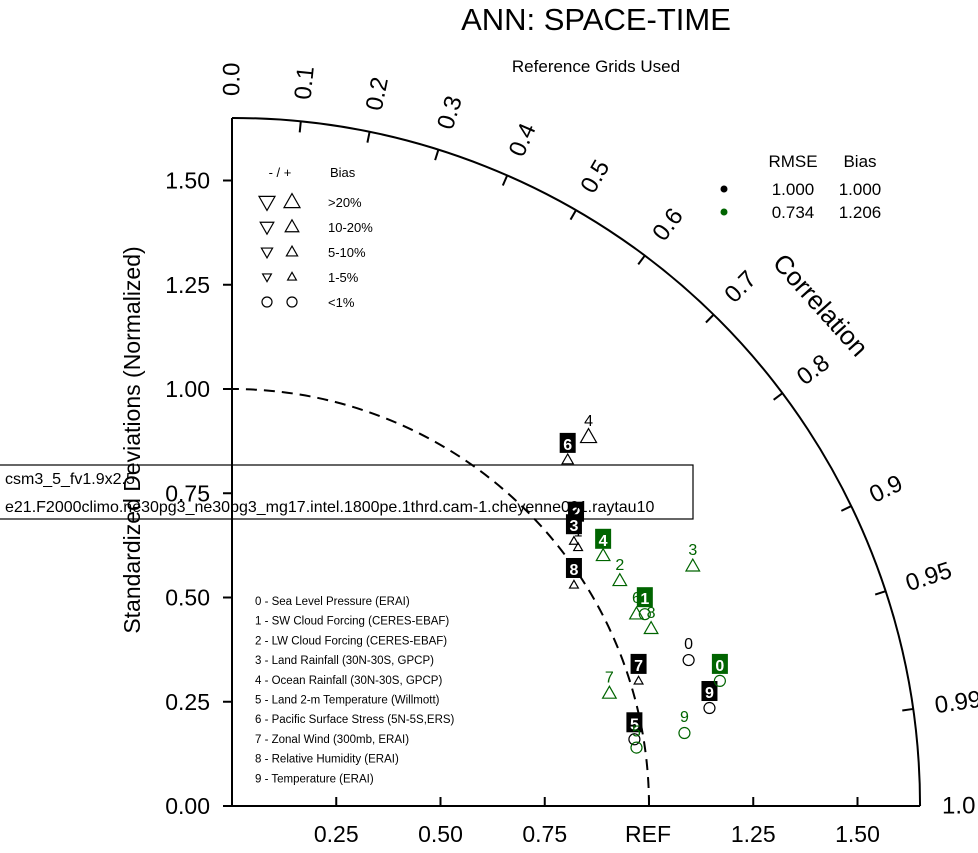 Image resolution: width=978 pixels, height=853 pixels. Describe the element at coordinates (955, 702) in the screenshot. I see `corr-tick-label: 0.99` at that location.